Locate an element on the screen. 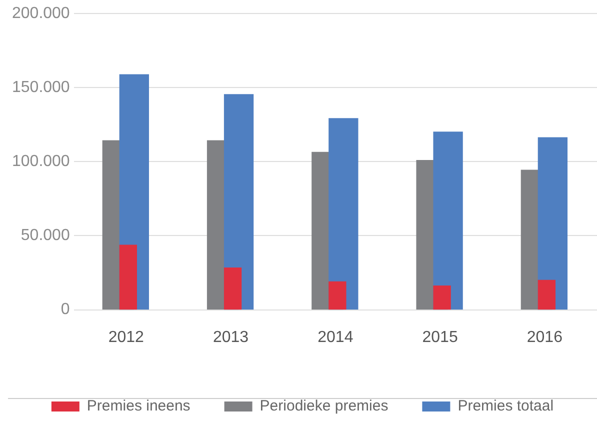 The width and height of the screenshot is (597, 426). x-tick-label: 2014 is located at coordinates (336, 337).